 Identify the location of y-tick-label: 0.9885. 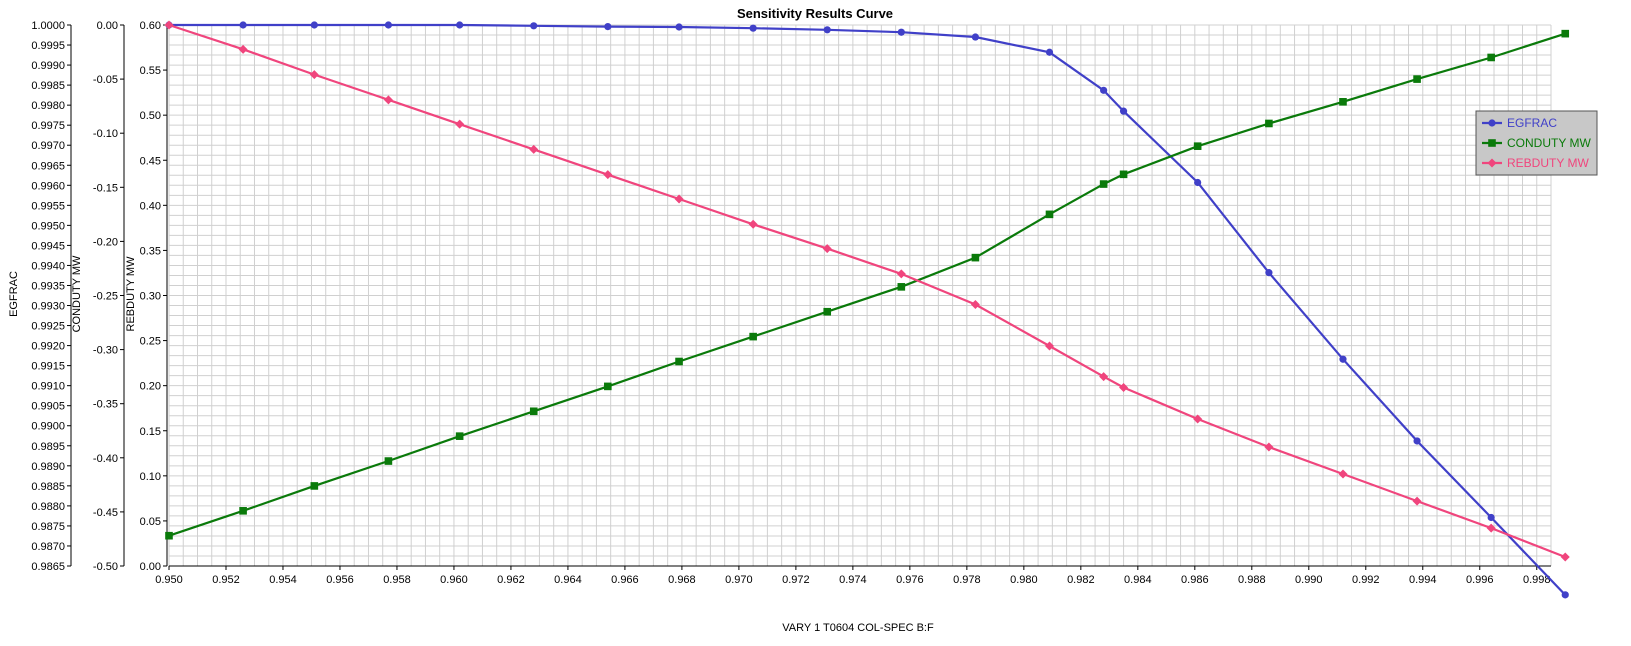
(48, 487).